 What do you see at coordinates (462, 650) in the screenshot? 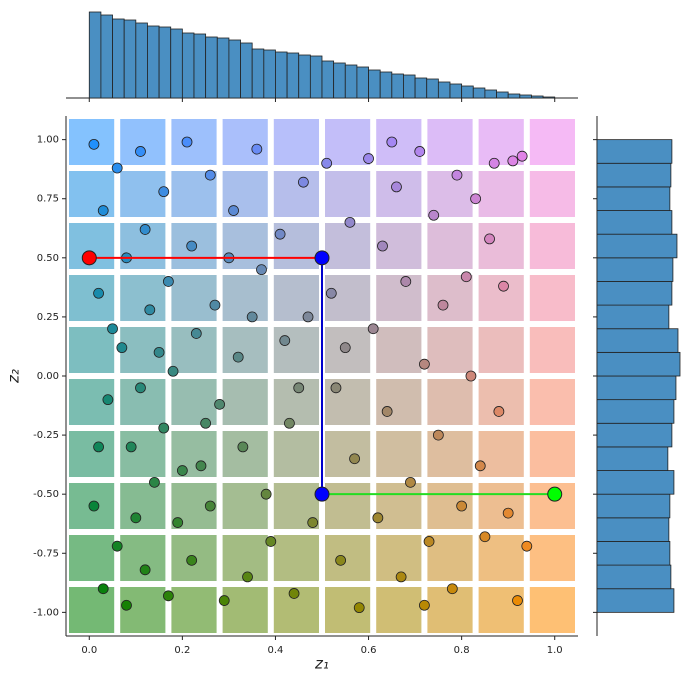
I see `x-tick-label: 0.8` at bounding box center [462, 650].